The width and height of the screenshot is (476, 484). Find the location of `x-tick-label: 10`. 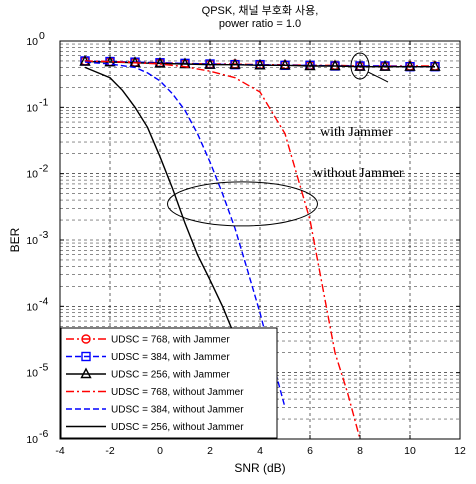

x-tick-label: 10 is located at coordinates (410, 451).